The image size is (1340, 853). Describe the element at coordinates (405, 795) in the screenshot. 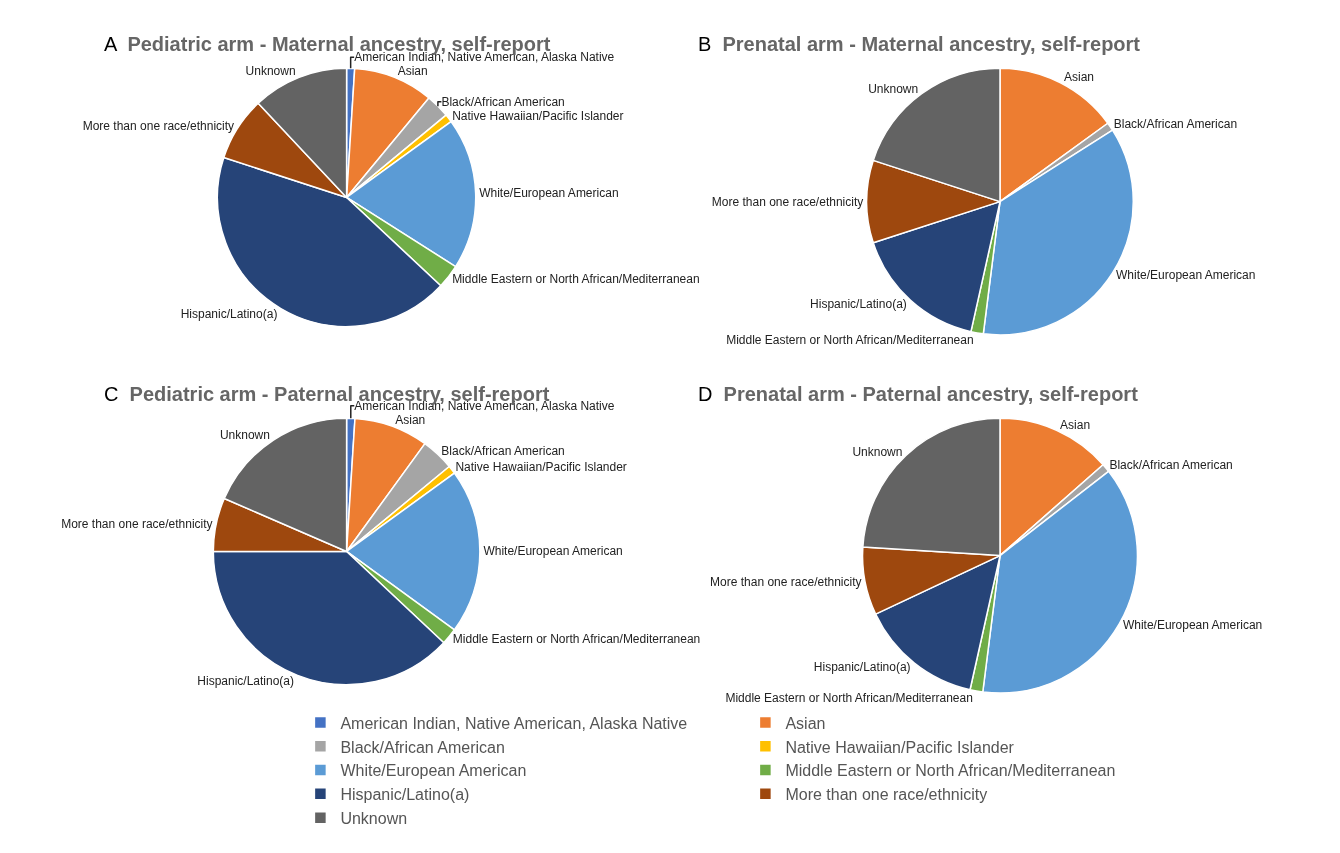

I see `legend-label: Hispanic/Latino(a)` at that location.